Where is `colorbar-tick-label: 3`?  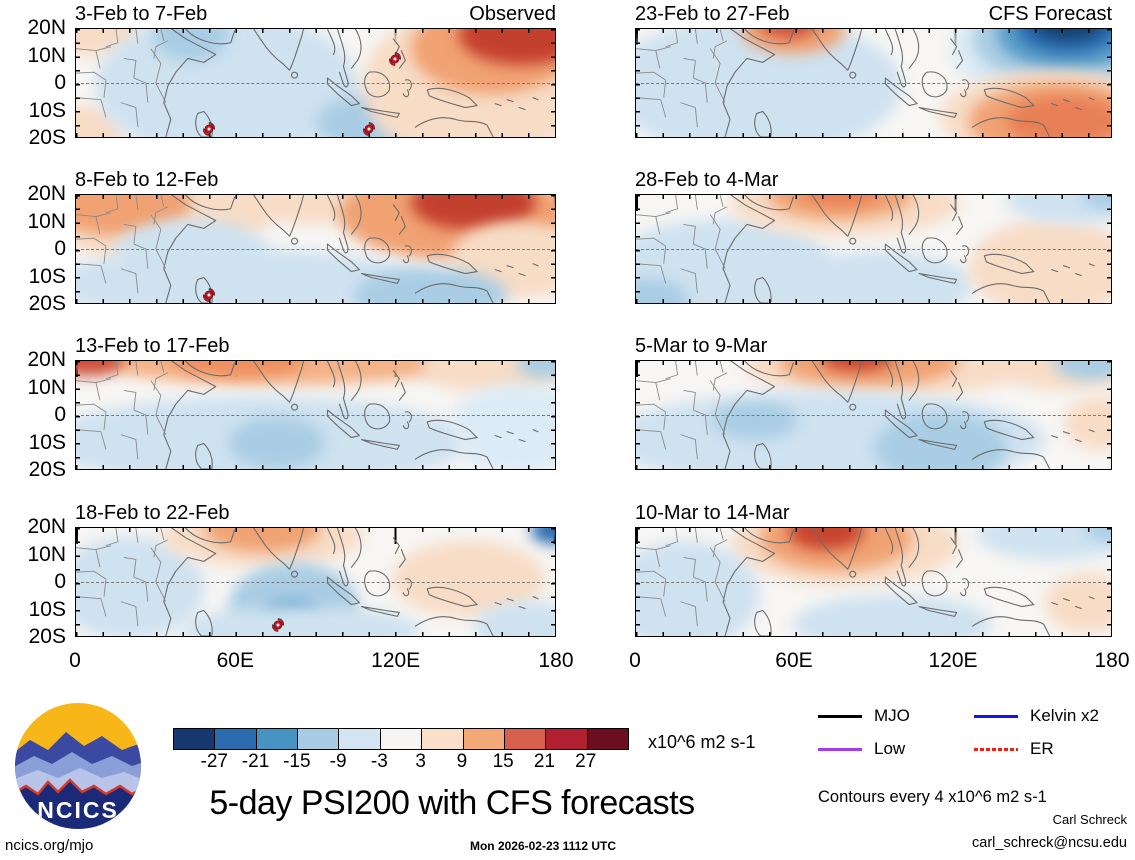 colorbar-tick-label: 3 is located at coordinates (420, 761).